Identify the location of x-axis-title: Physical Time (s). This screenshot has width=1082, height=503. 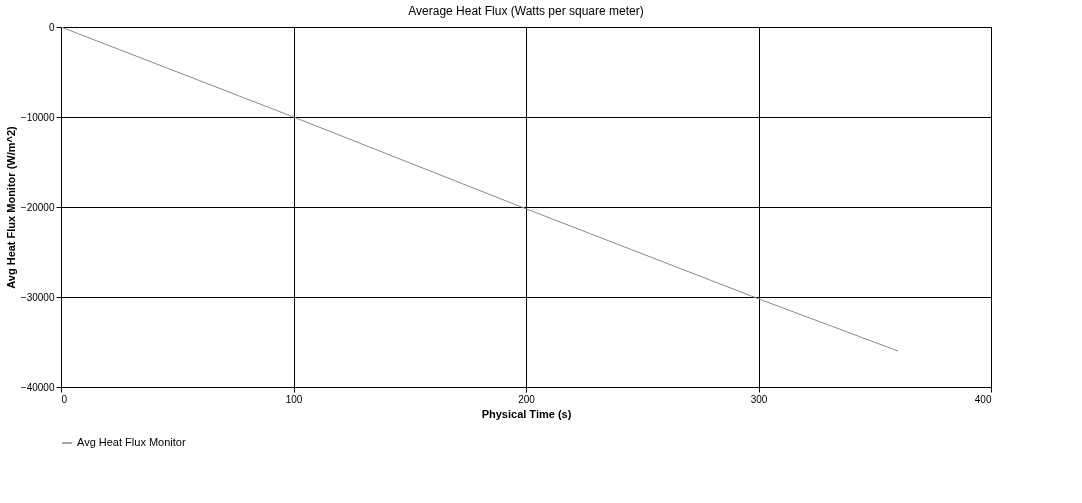
(526, 413).